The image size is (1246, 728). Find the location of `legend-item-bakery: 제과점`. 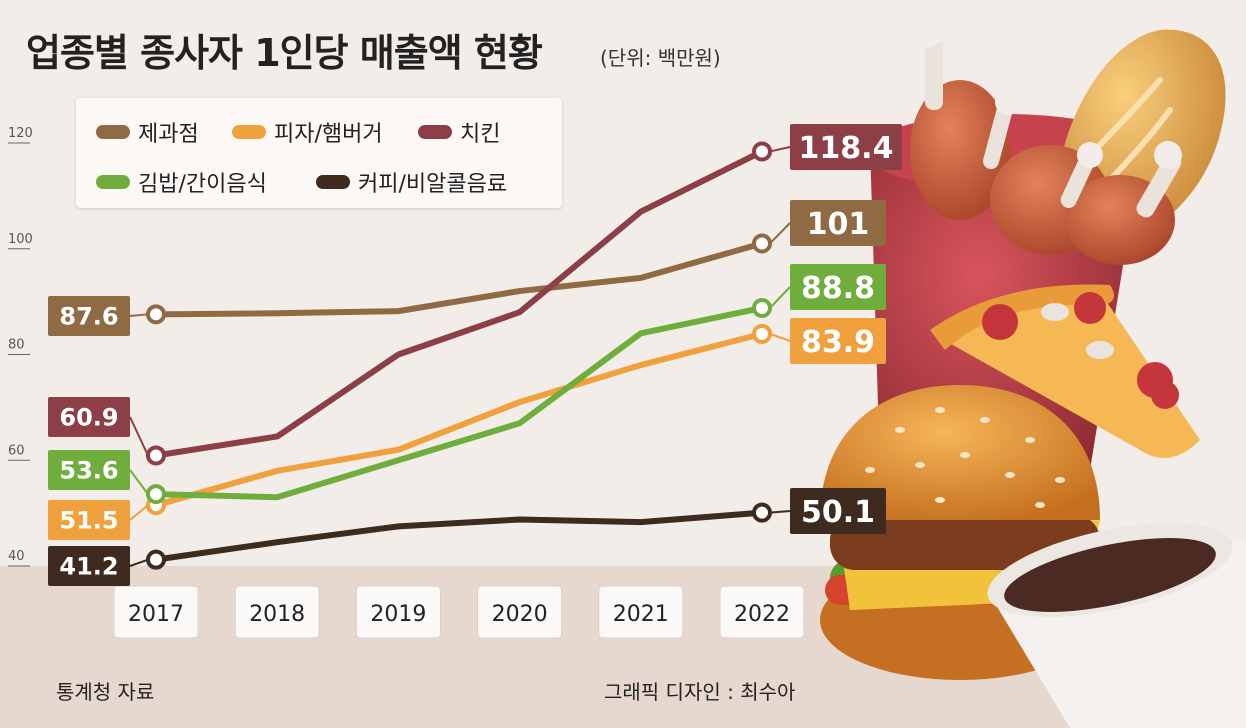

legend-item-bakery: 제과점 is located at coordinates (147, 132).